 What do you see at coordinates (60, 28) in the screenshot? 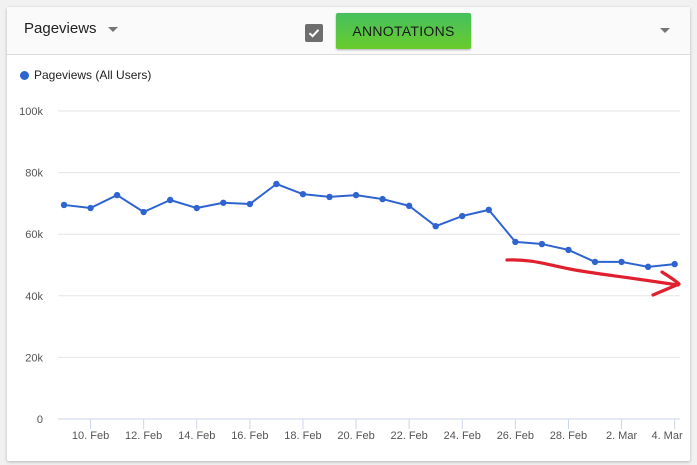
I see `metric-label: Pageviews` at bounding box center [60, 28].